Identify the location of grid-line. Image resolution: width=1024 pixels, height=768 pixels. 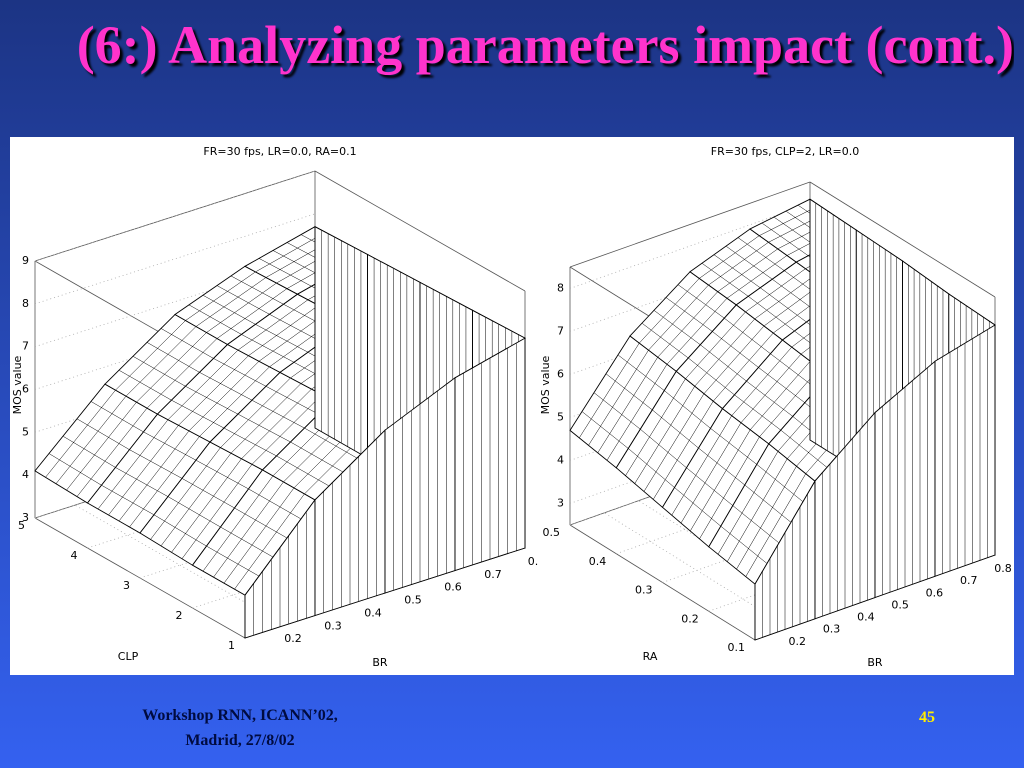
(690, 246).